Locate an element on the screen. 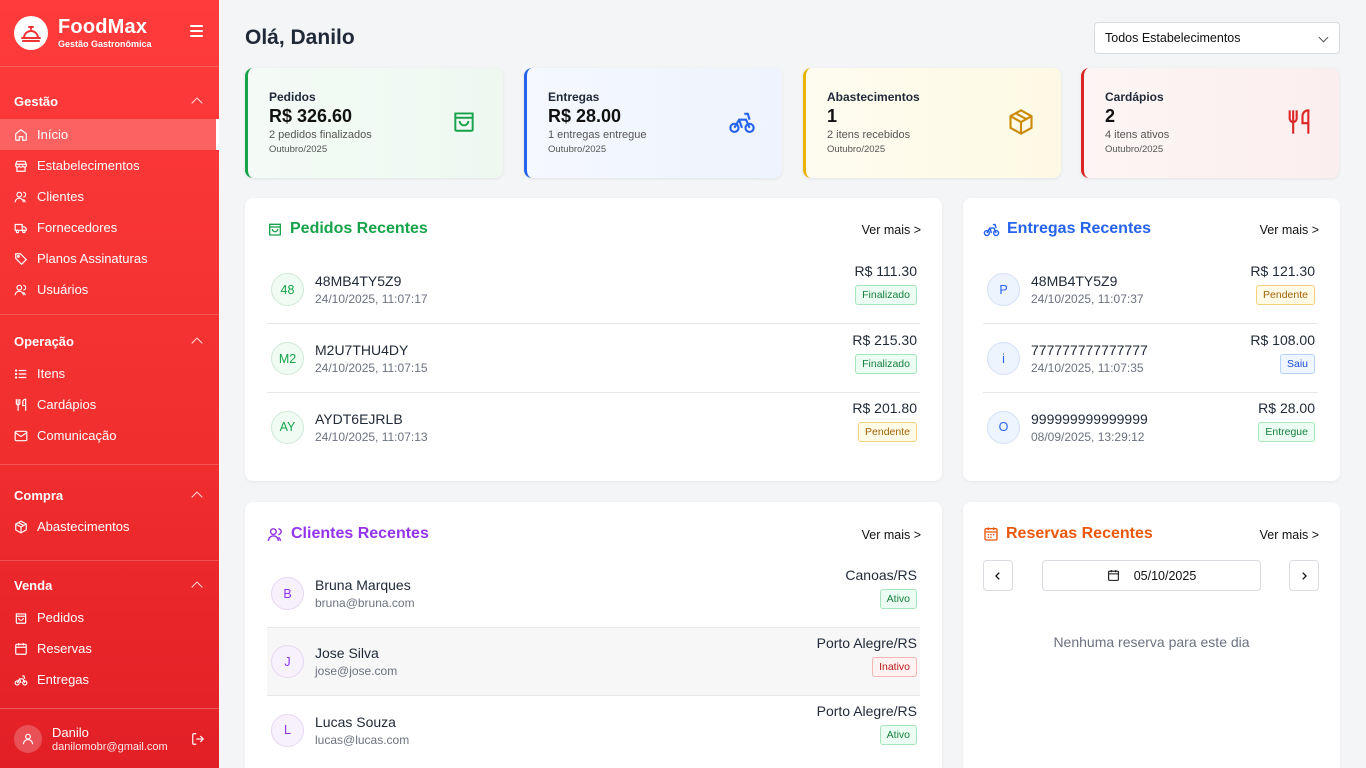 The height and width of the screenshot is (768, 1366). delivery-date: 08/09/2025, 13:29:12 is located at coordinates (1088, 436).